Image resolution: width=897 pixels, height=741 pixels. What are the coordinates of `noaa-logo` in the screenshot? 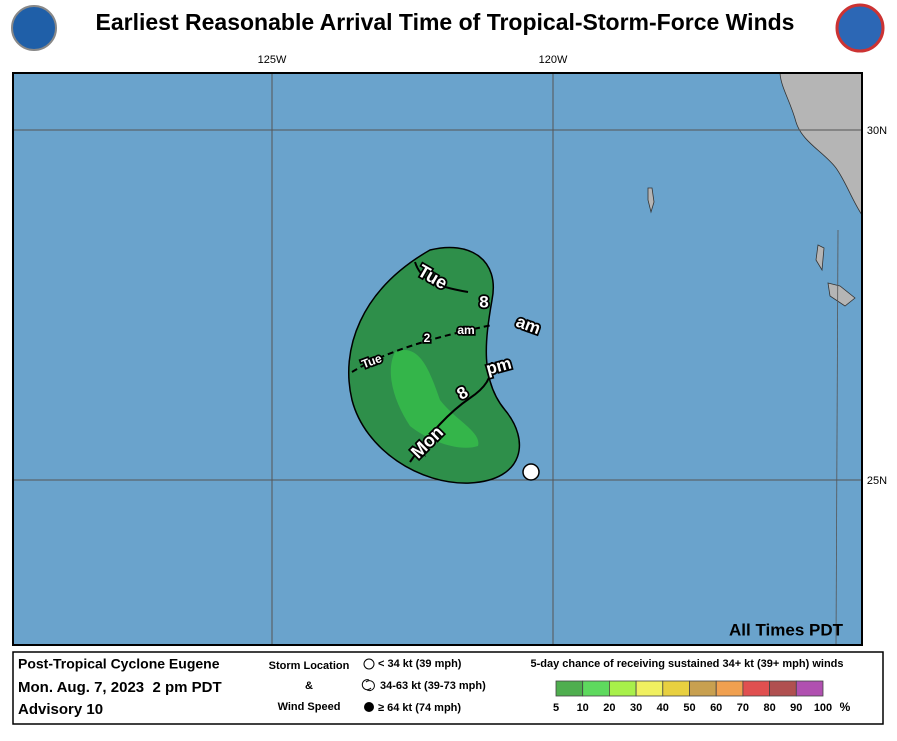 It's located at (34, 28).